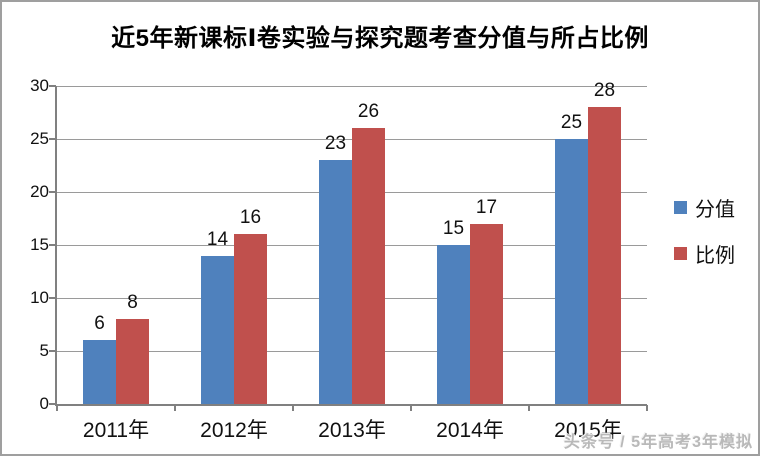 The height and width of the screenshot is (456, 760). Describe the element at coordinates (380, 38) in the screenshot. I see `chart-title: 近5年新课标Ⅰ卷实验与探究题考查分值与所占比例` at that location.